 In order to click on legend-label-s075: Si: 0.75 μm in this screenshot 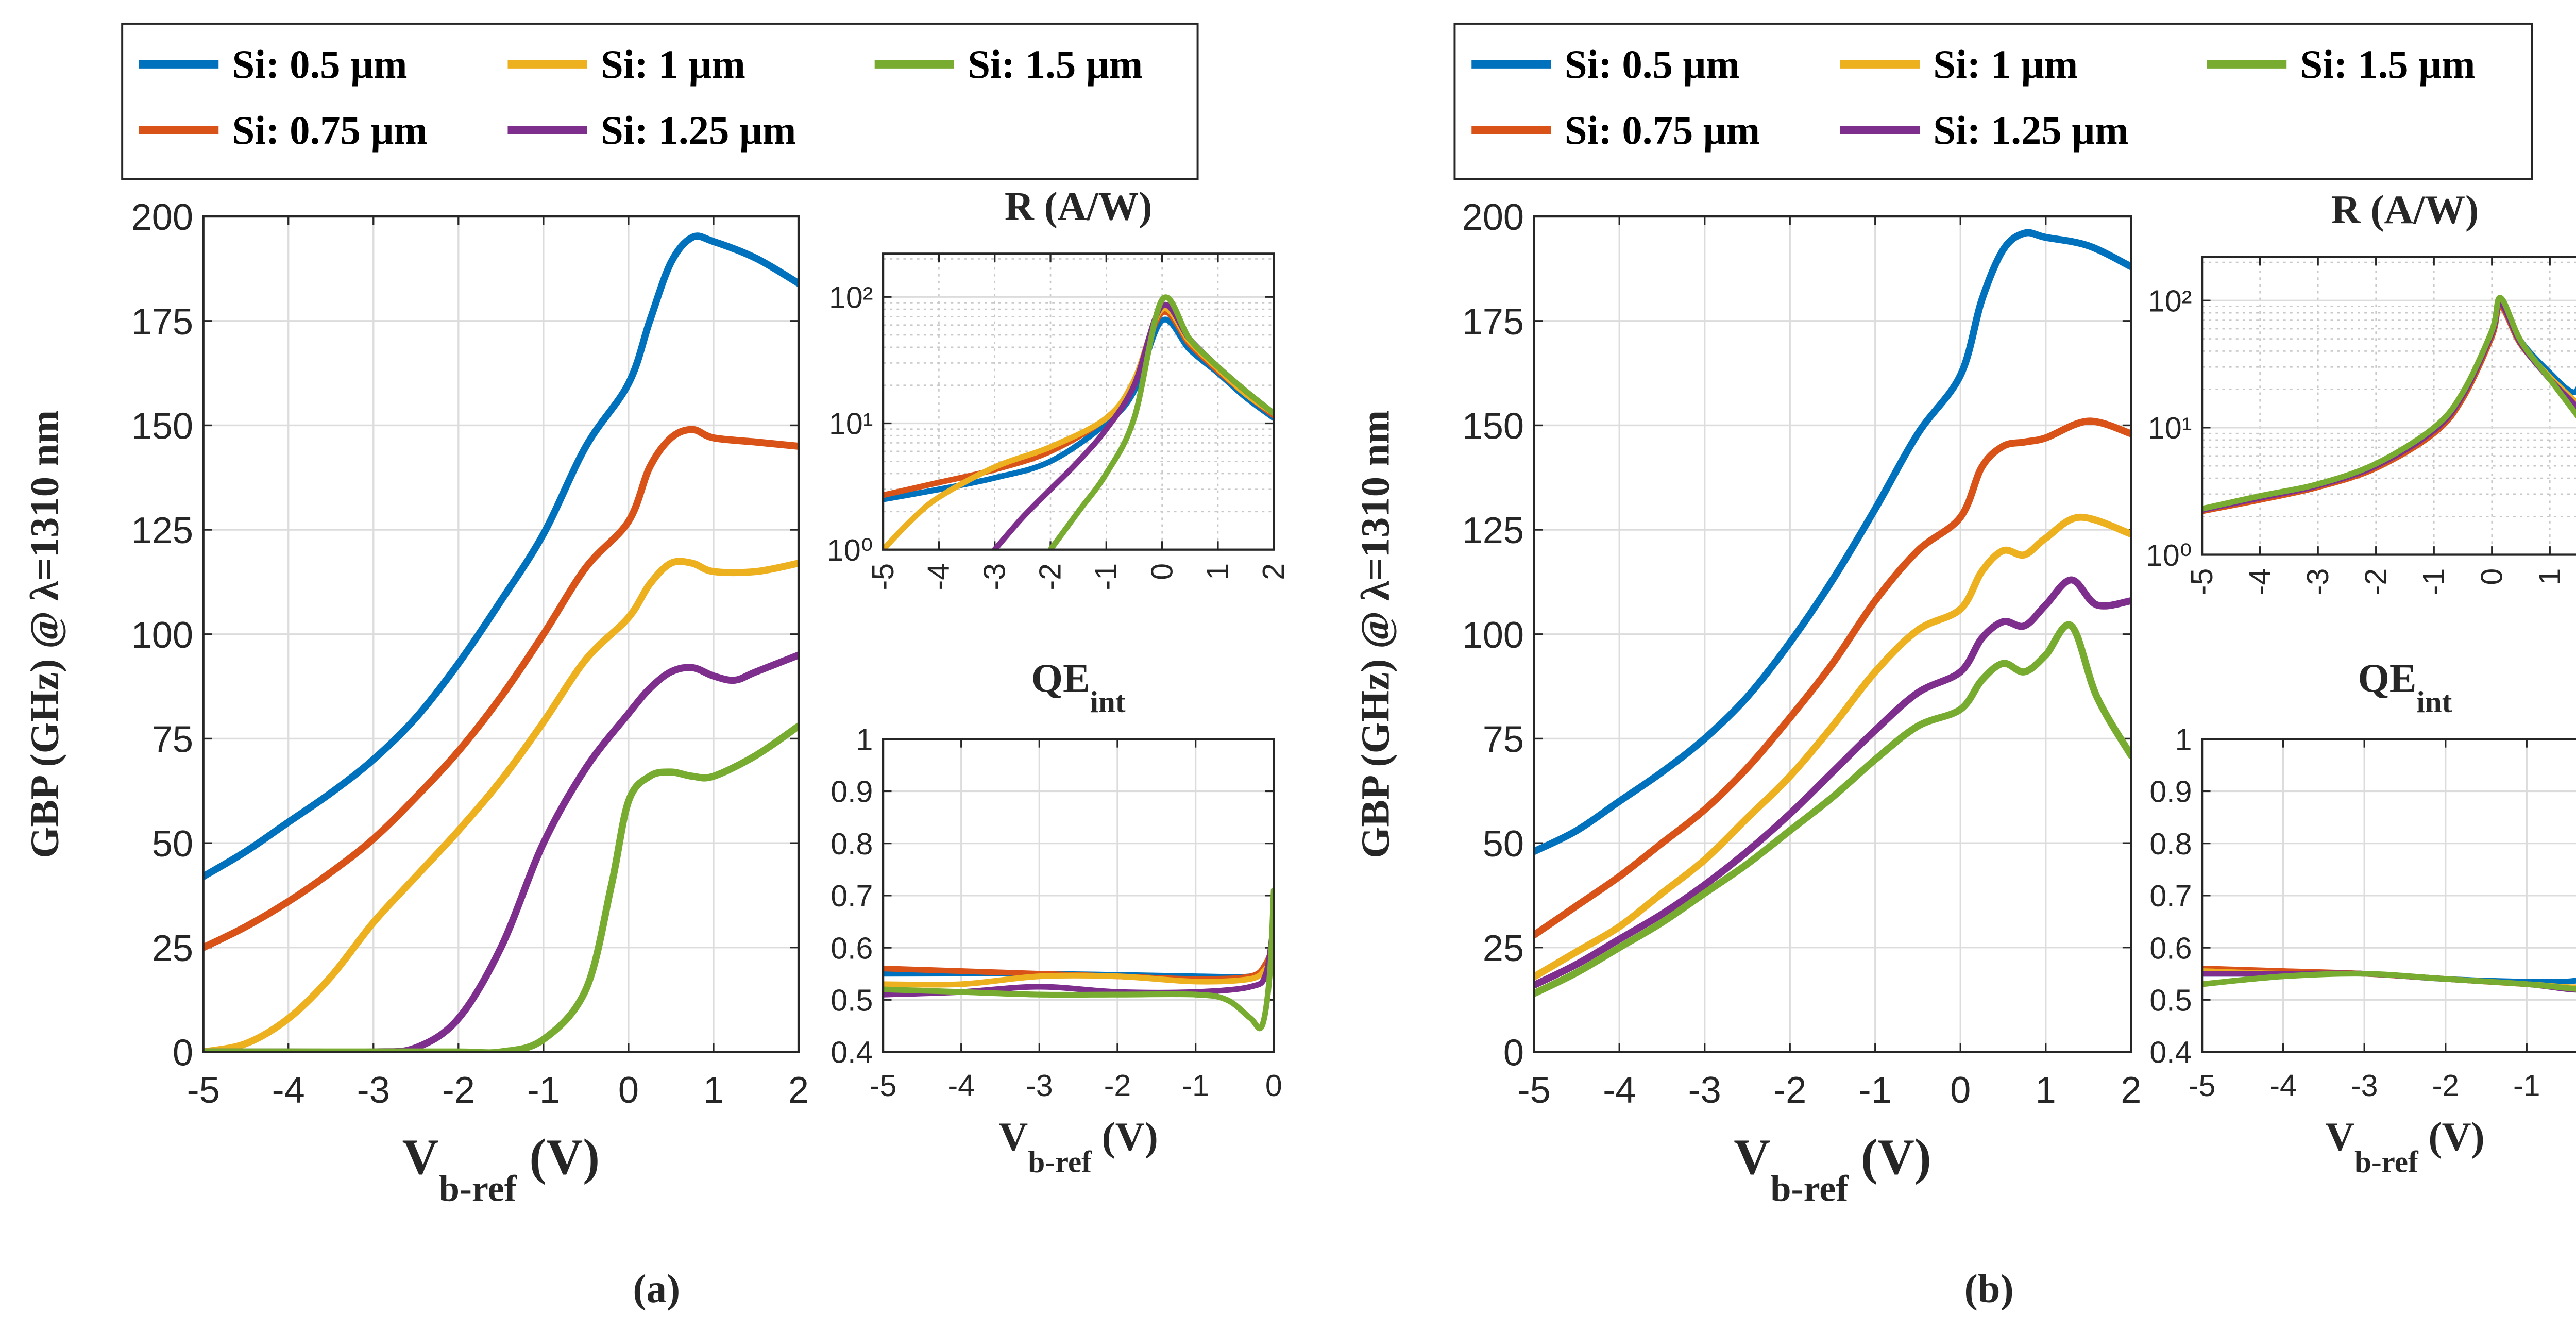, I will do `click(1662, 130)`.